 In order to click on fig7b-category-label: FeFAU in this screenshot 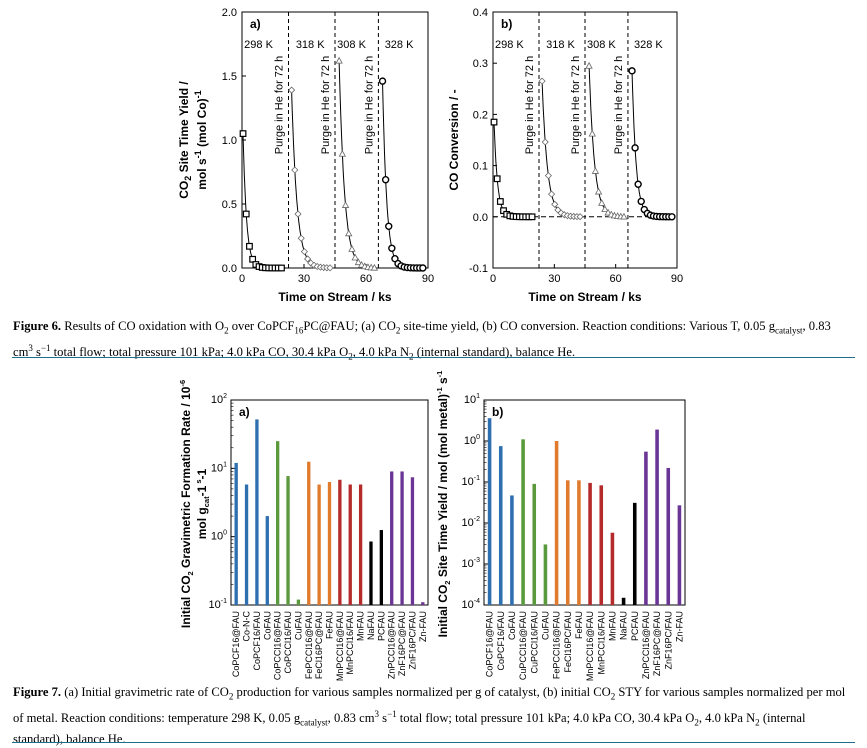, I will do `click(579, 625)`.